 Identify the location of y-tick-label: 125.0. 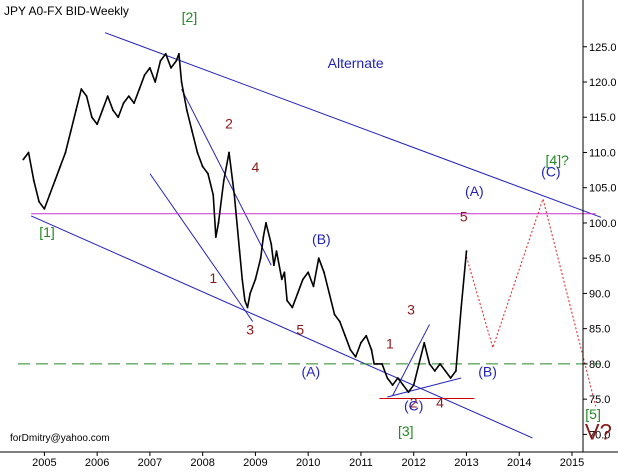
(603, 48).